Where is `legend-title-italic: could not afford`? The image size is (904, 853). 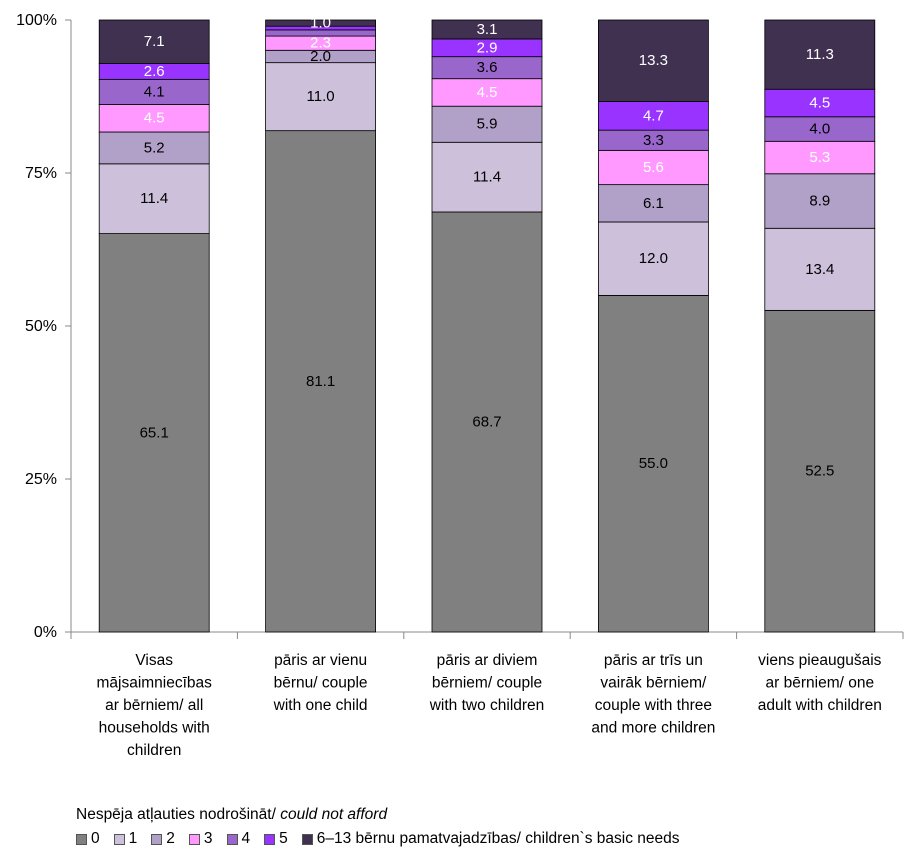 legend-title-italic: could not afford is located at coordinates (334, 814).